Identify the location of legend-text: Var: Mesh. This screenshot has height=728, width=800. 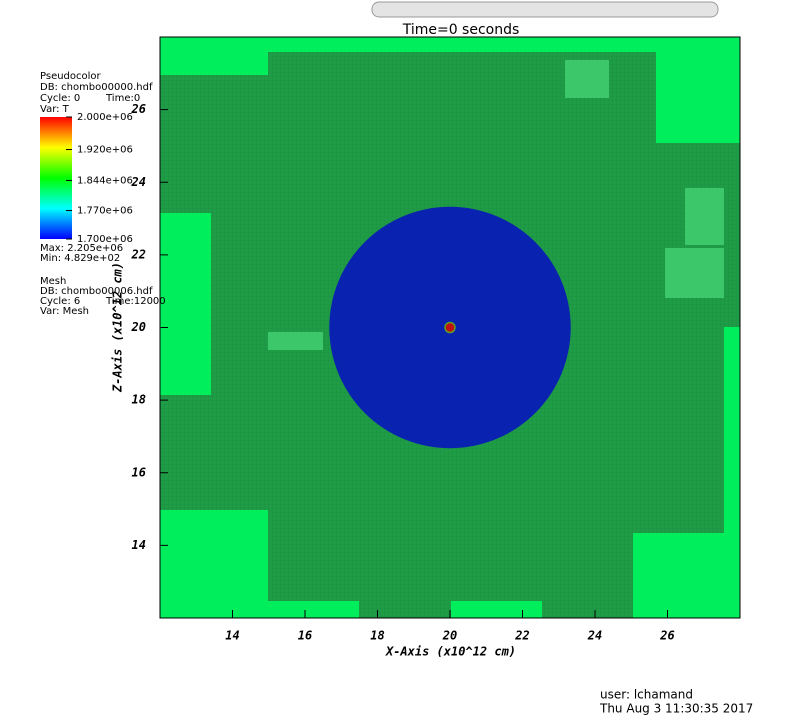
(64, 311).